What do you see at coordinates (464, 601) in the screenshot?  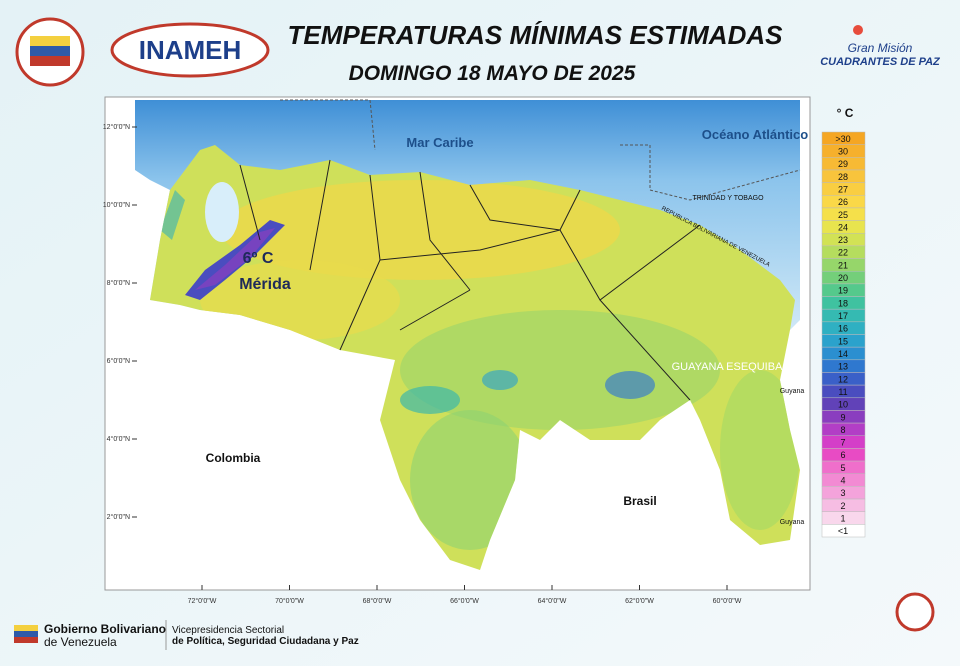 I see `lon-label: 66°0'0"W` at bounding box center [464, 601].